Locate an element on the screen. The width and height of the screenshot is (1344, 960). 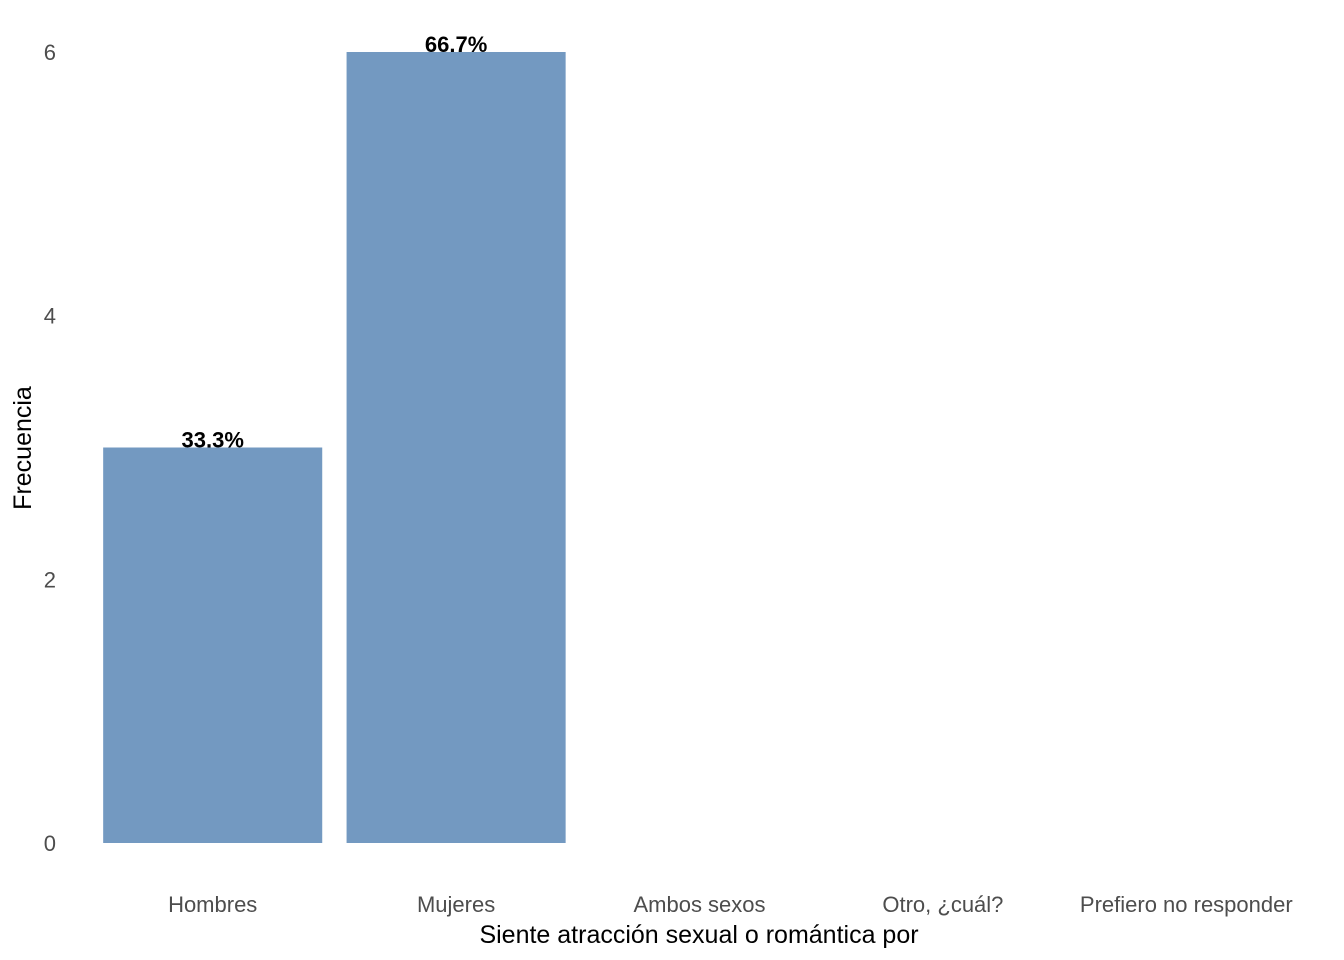
bar-mujeres is located at coordinates (456, 447).